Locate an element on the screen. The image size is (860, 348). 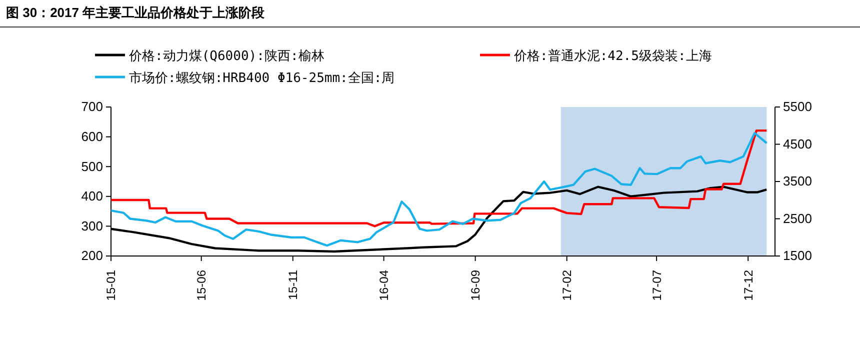
y-tick-label: 200 is located at coordinates (92, 256).